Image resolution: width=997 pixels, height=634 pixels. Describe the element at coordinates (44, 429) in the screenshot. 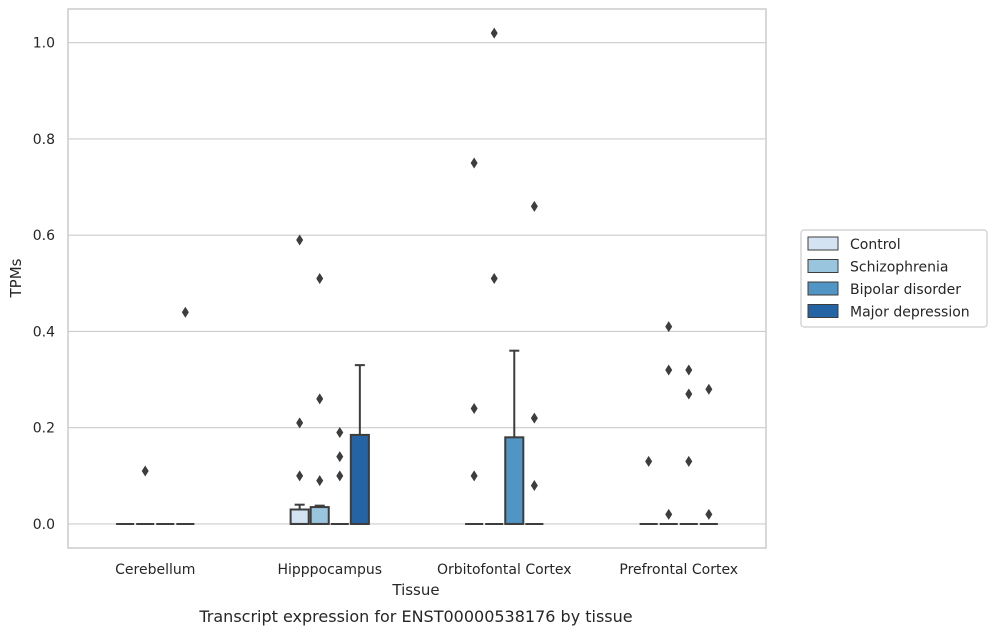

I see `y-tick-label: 0.2` at that location.